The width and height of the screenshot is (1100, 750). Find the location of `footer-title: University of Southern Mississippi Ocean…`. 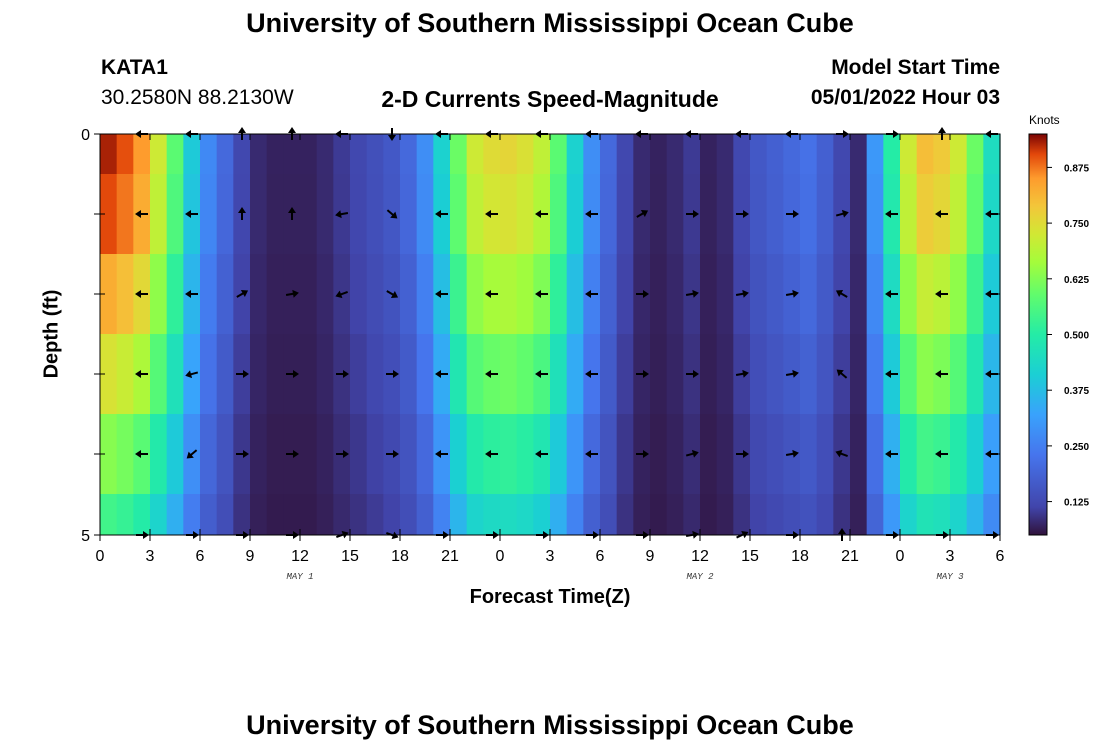

footer-title: University of Southern Mississippi Ocean… is located at coordinates (550, 725).